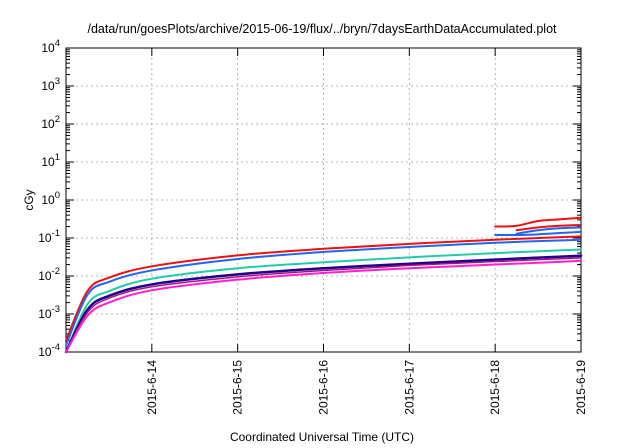 This screenshot has height=448, width=640. I want to click on x-tick-label: 2015-6-14, so click(152, 387).